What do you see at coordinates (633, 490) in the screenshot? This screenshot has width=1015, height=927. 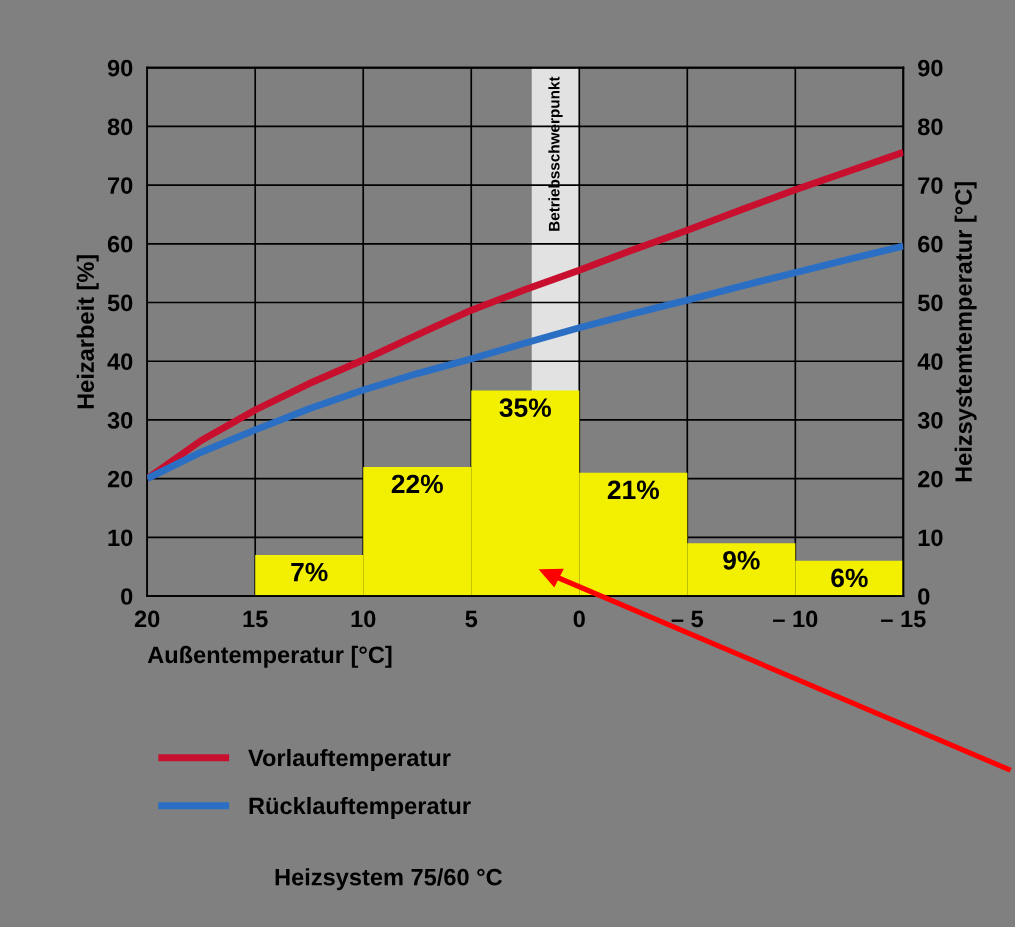 I see `data-label: 21%` at bounding box center [633, 490].